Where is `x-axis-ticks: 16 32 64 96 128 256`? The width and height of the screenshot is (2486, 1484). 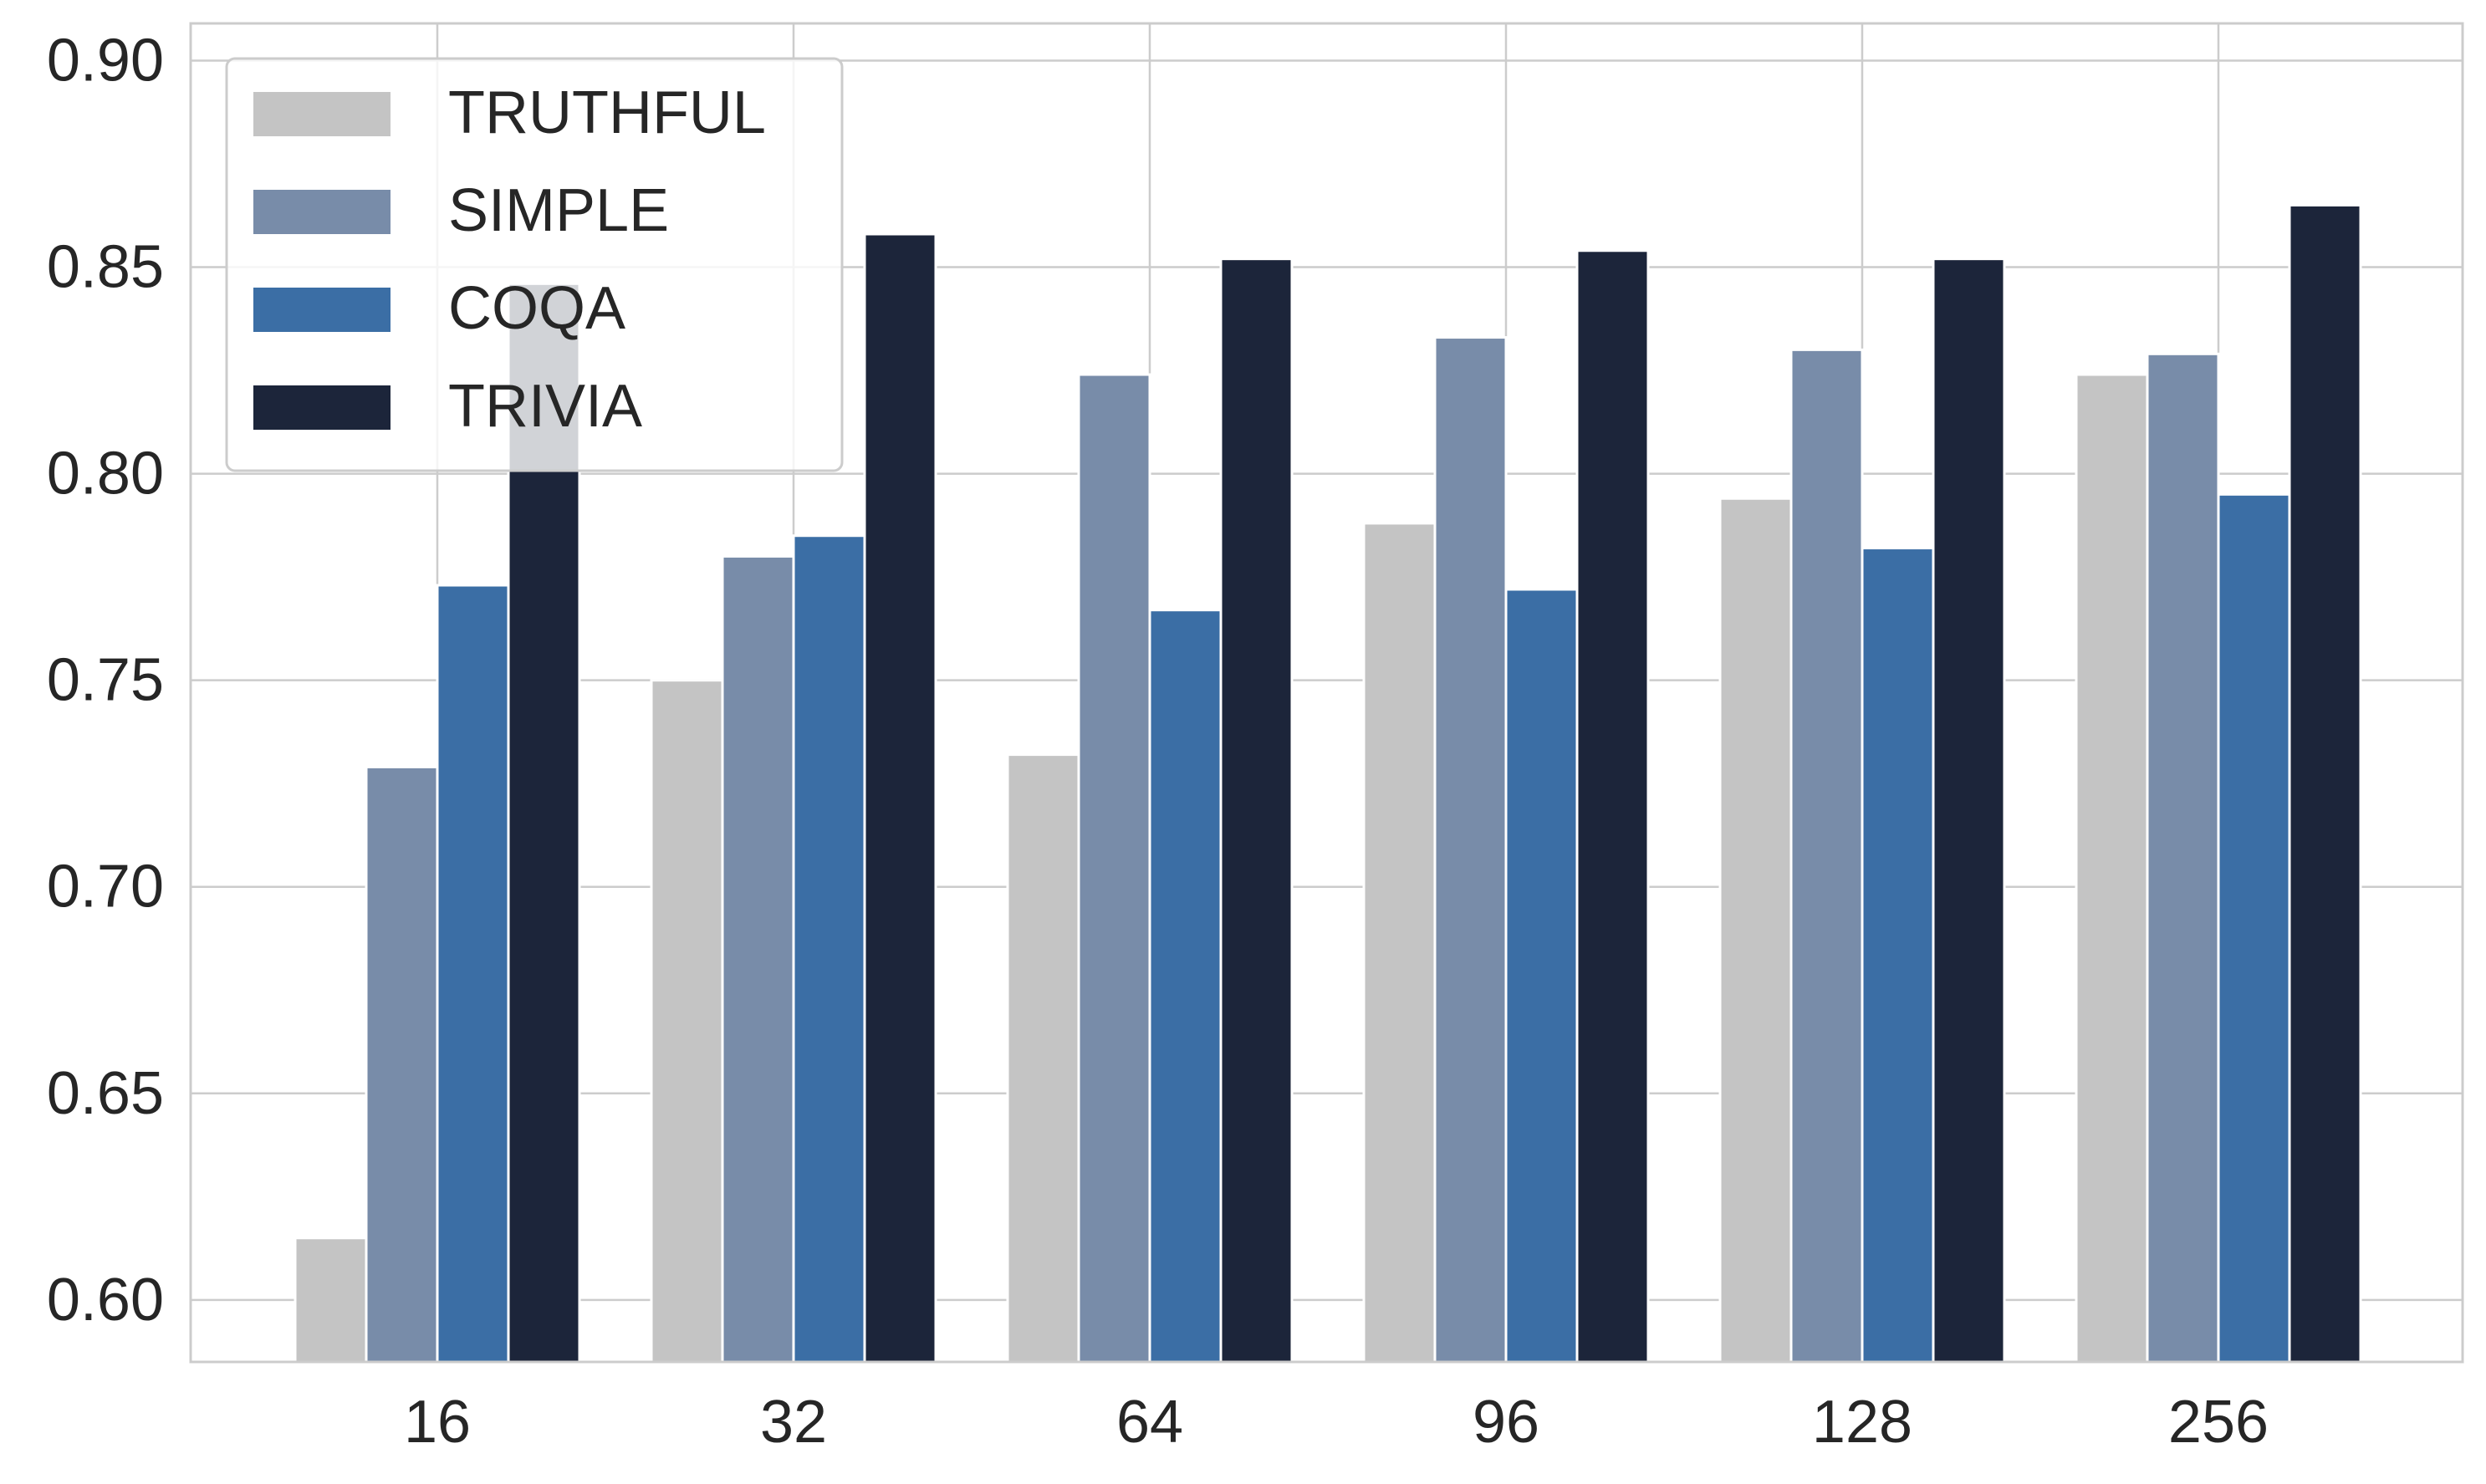 x-axis-ticks: 16 32 64 96 128 256 is located at coordinates (1336, 1422).